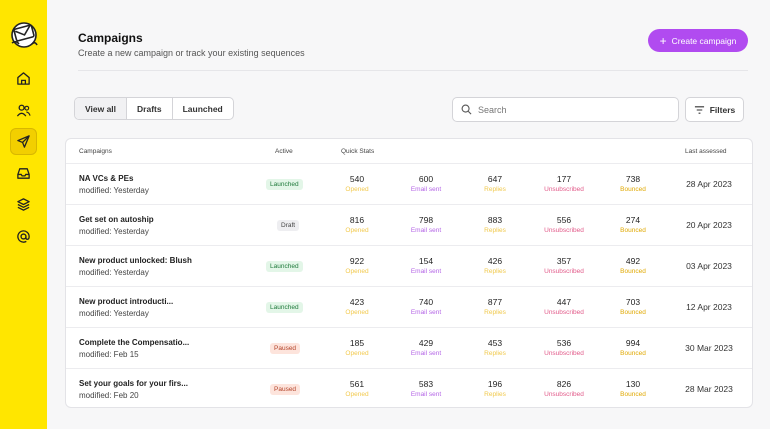 This screenshot has height=429, width=770. I want to click on status-badge: Draft, so click(288, 225).